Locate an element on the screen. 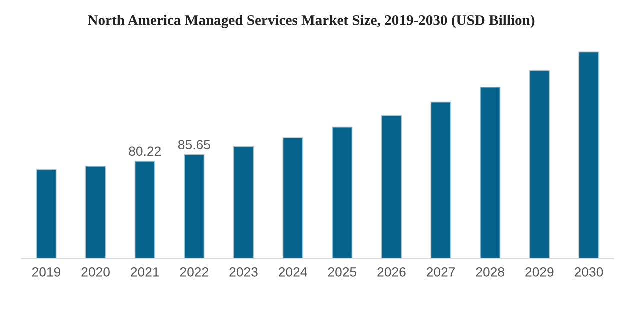 The image size is (623, 310). x-tick-label: 2020 is located at coordinates (96, 272).